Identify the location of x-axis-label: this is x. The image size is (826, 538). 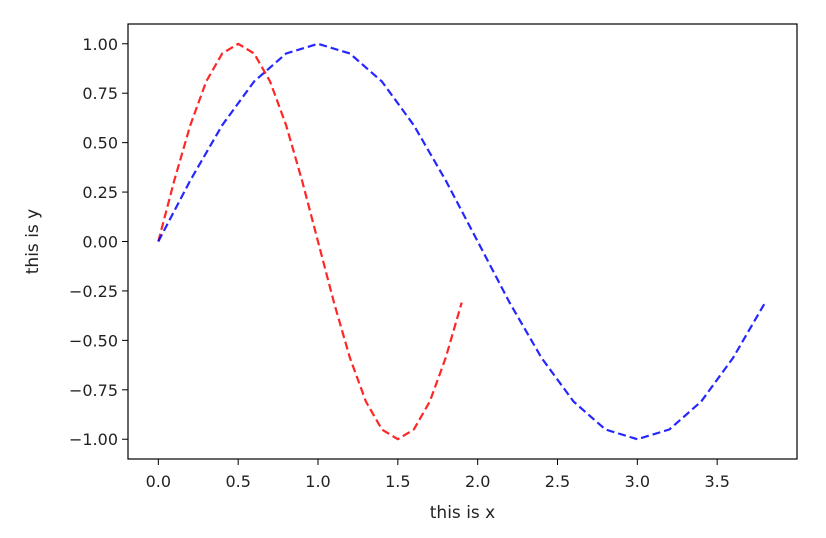
(462, 513).